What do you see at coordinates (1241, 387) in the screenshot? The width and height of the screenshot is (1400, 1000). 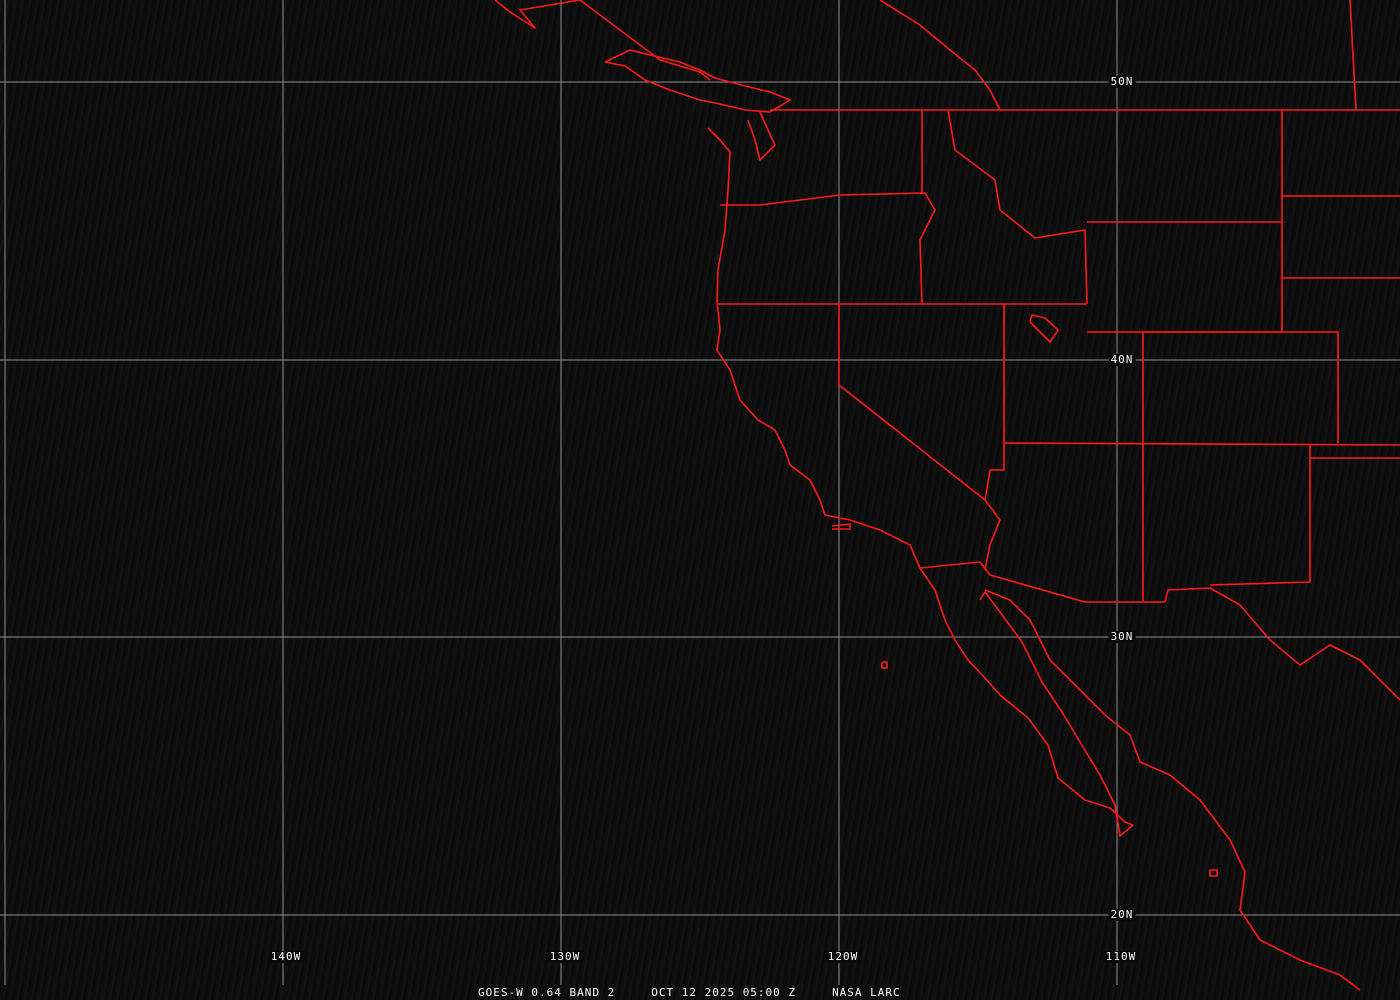 I see `co-border` at bounding box center [1241, 387].